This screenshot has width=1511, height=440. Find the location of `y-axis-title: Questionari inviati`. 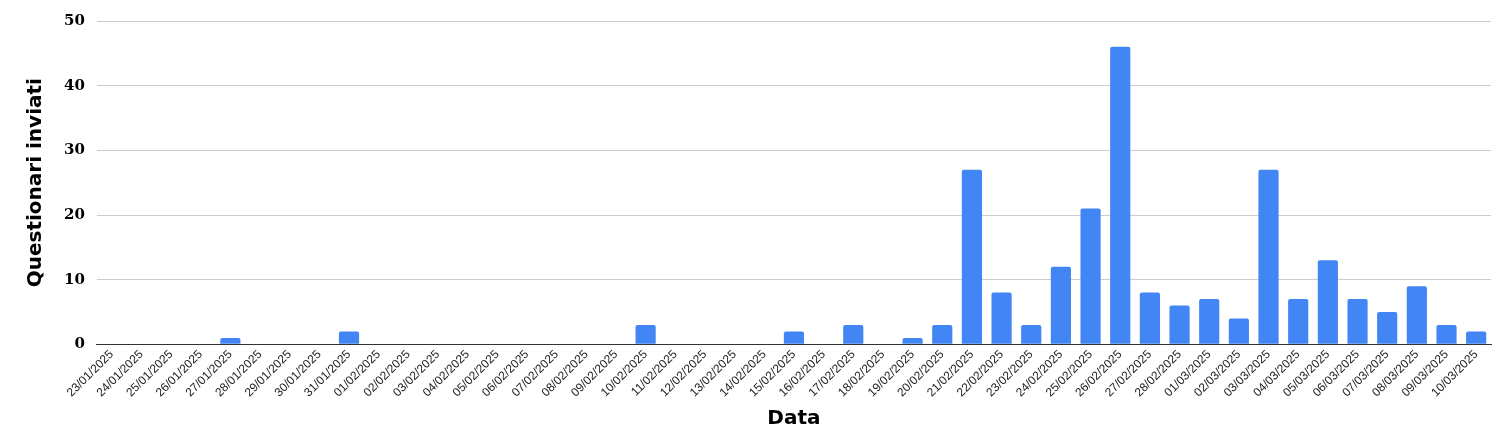

y-axis-title: Questionari inviati is located at coordinates (34, 183).